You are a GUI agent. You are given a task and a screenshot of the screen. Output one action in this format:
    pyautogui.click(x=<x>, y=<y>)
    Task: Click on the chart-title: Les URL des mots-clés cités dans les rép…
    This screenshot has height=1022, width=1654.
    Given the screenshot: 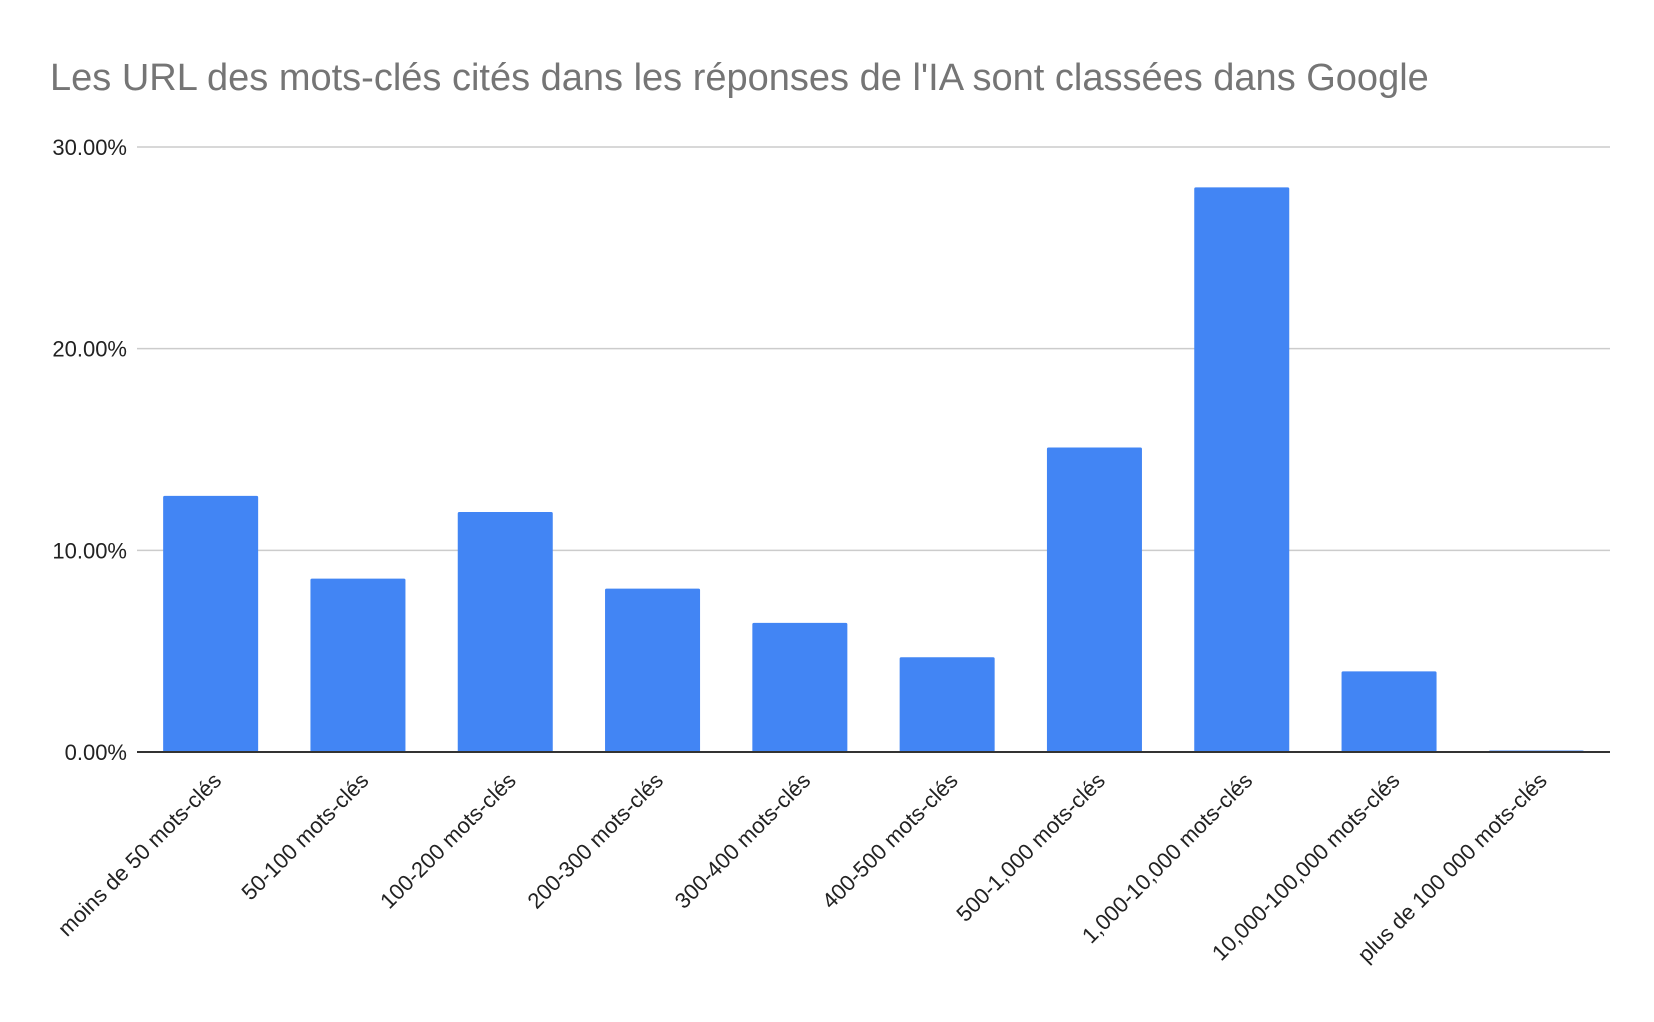 What is the action you would take?
    pyautogui.click(x=739, y=78)
    